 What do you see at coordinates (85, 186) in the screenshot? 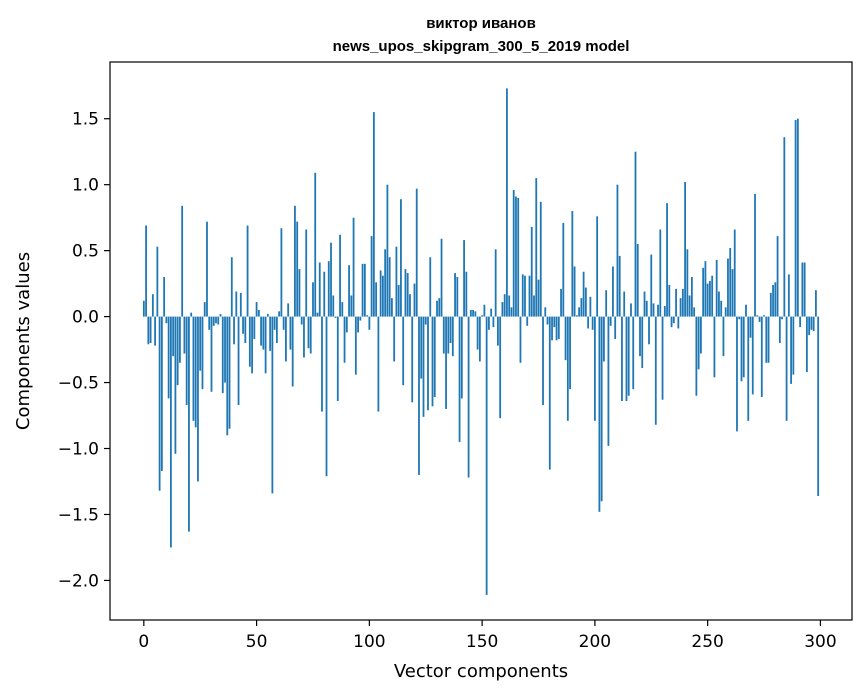
I see `y-tick-label: 1.0` at bounding box center [85, 186].